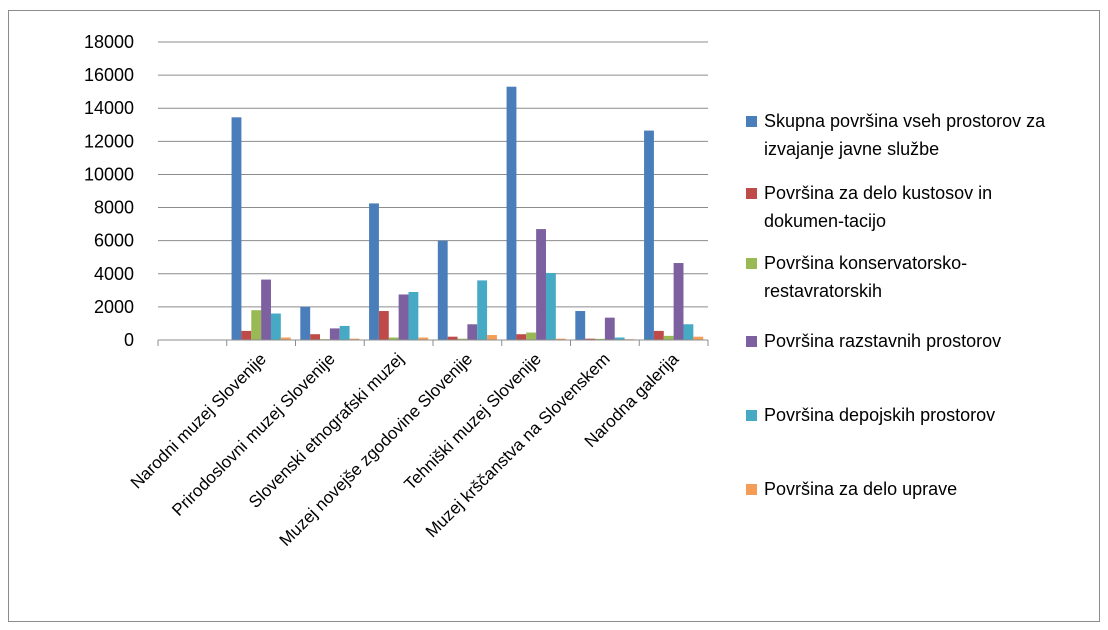 The image size is (1108, 630). I want to click on legend-label: Površina za delo uprave, so click(860, 489).